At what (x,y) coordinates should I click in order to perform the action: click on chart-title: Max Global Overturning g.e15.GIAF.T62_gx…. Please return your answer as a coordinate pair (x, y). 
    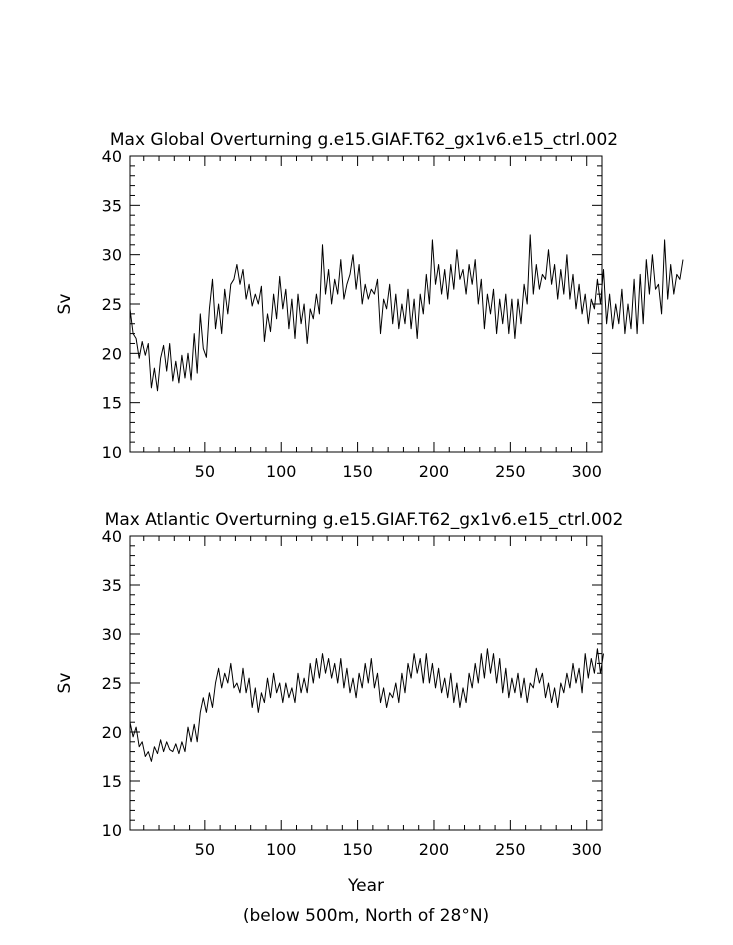
    Looking at the image, I should click on (364, 140).